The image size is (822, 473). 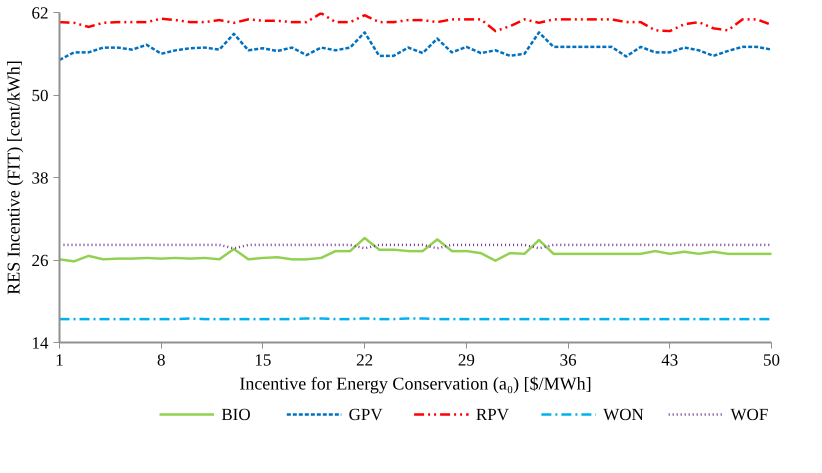 I want to click on x-tick-label: 29, so click(x=466, y=360).